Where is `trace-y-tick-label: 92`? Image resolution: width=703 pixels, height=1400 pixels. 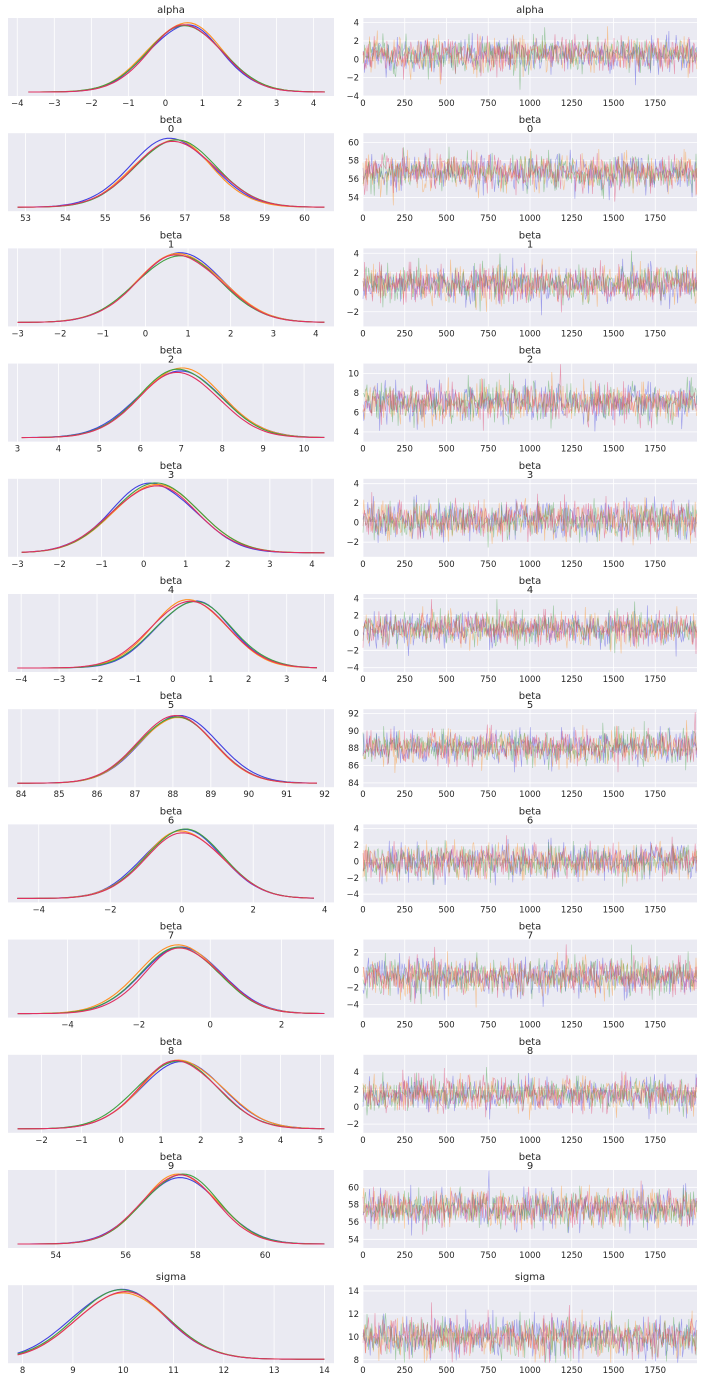 trace-y-tick-label: 92 is located at coordinates (353, 715).